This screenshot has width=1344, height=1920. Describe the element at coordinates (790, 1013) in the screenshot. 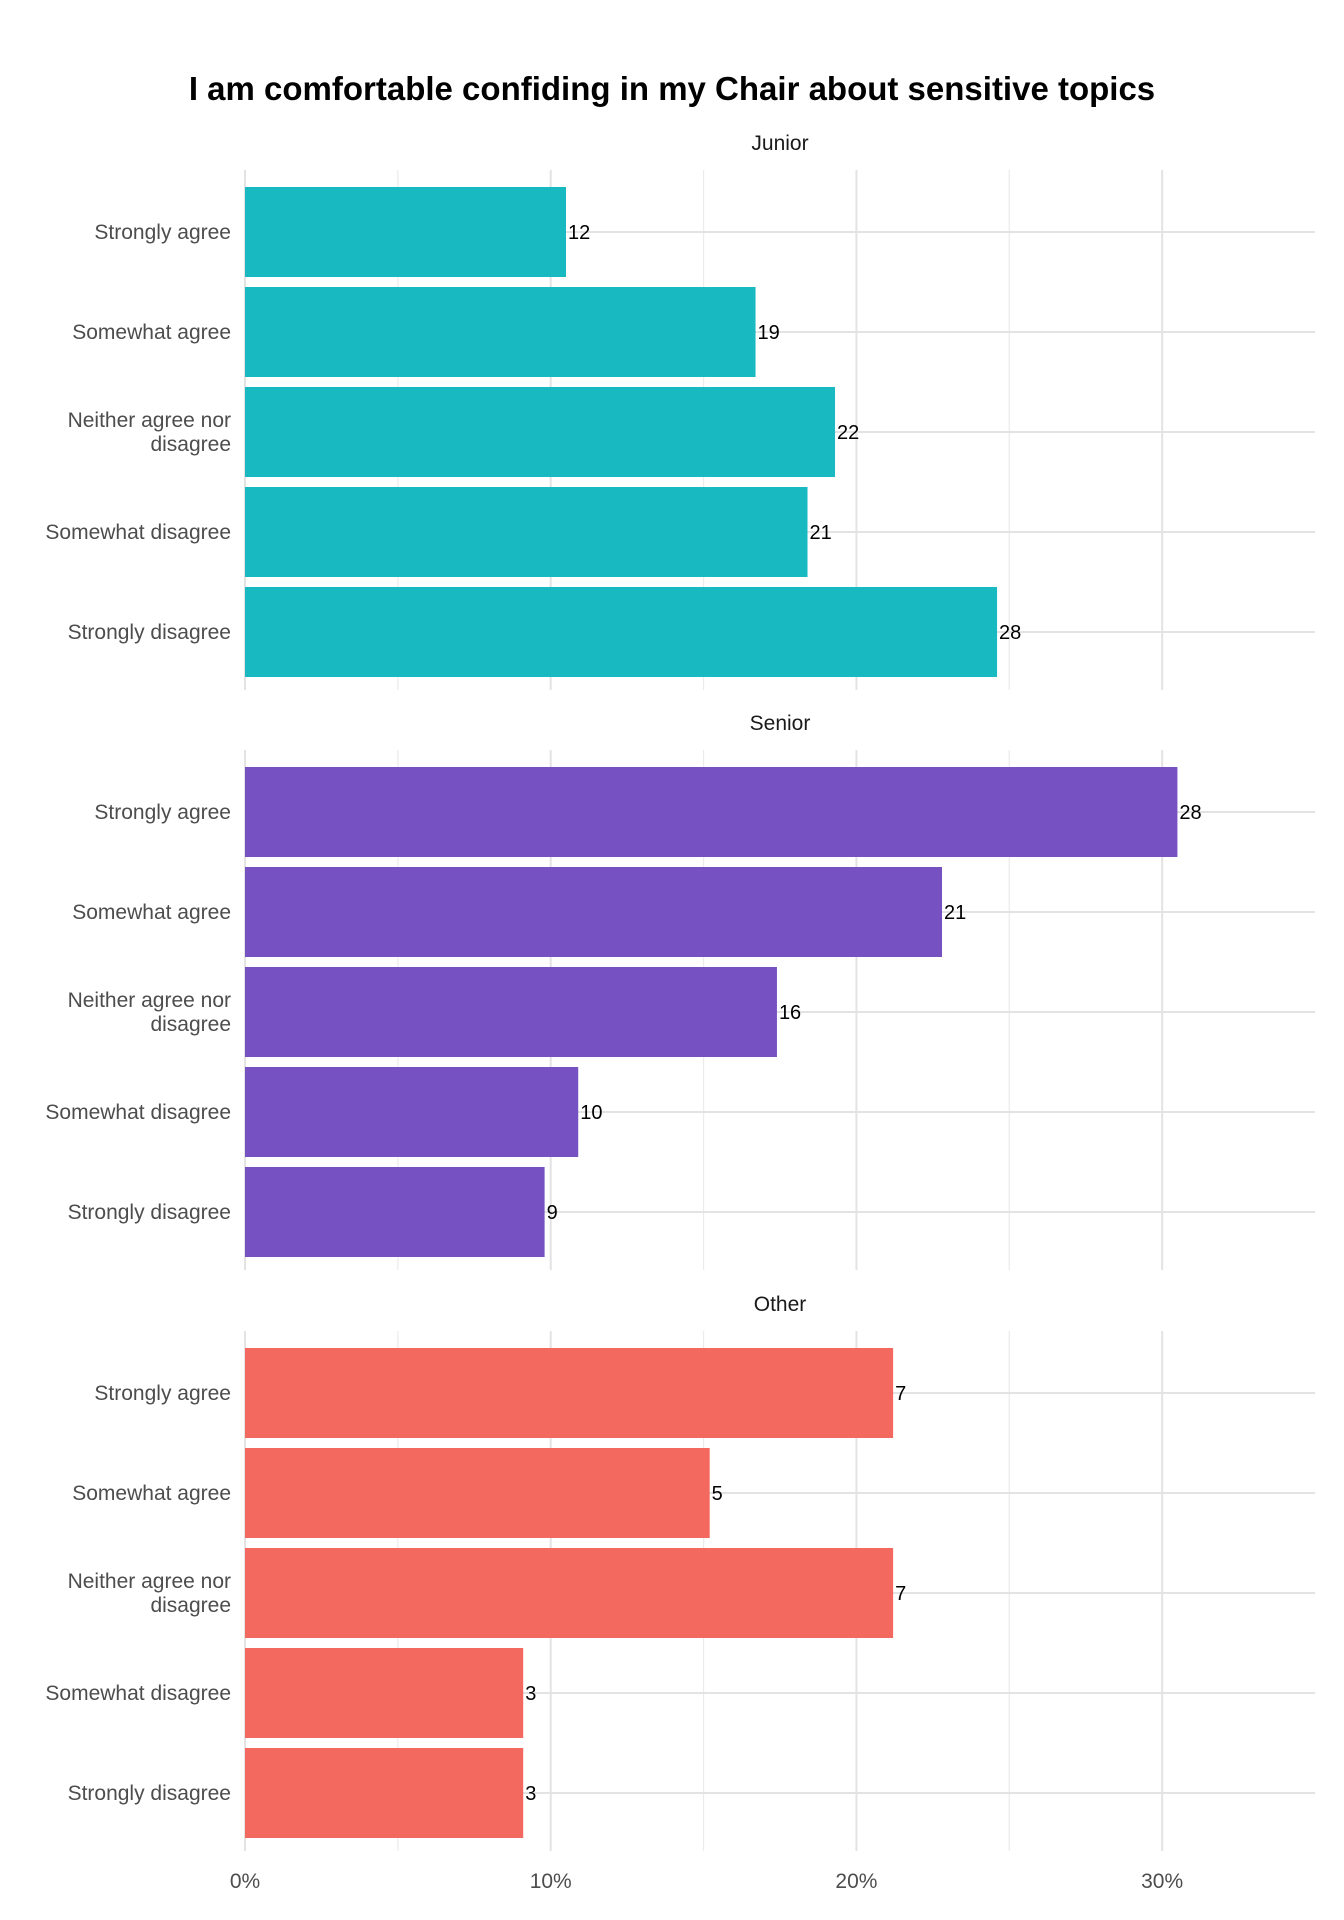

I see `bar-count-label: 16` at that location.